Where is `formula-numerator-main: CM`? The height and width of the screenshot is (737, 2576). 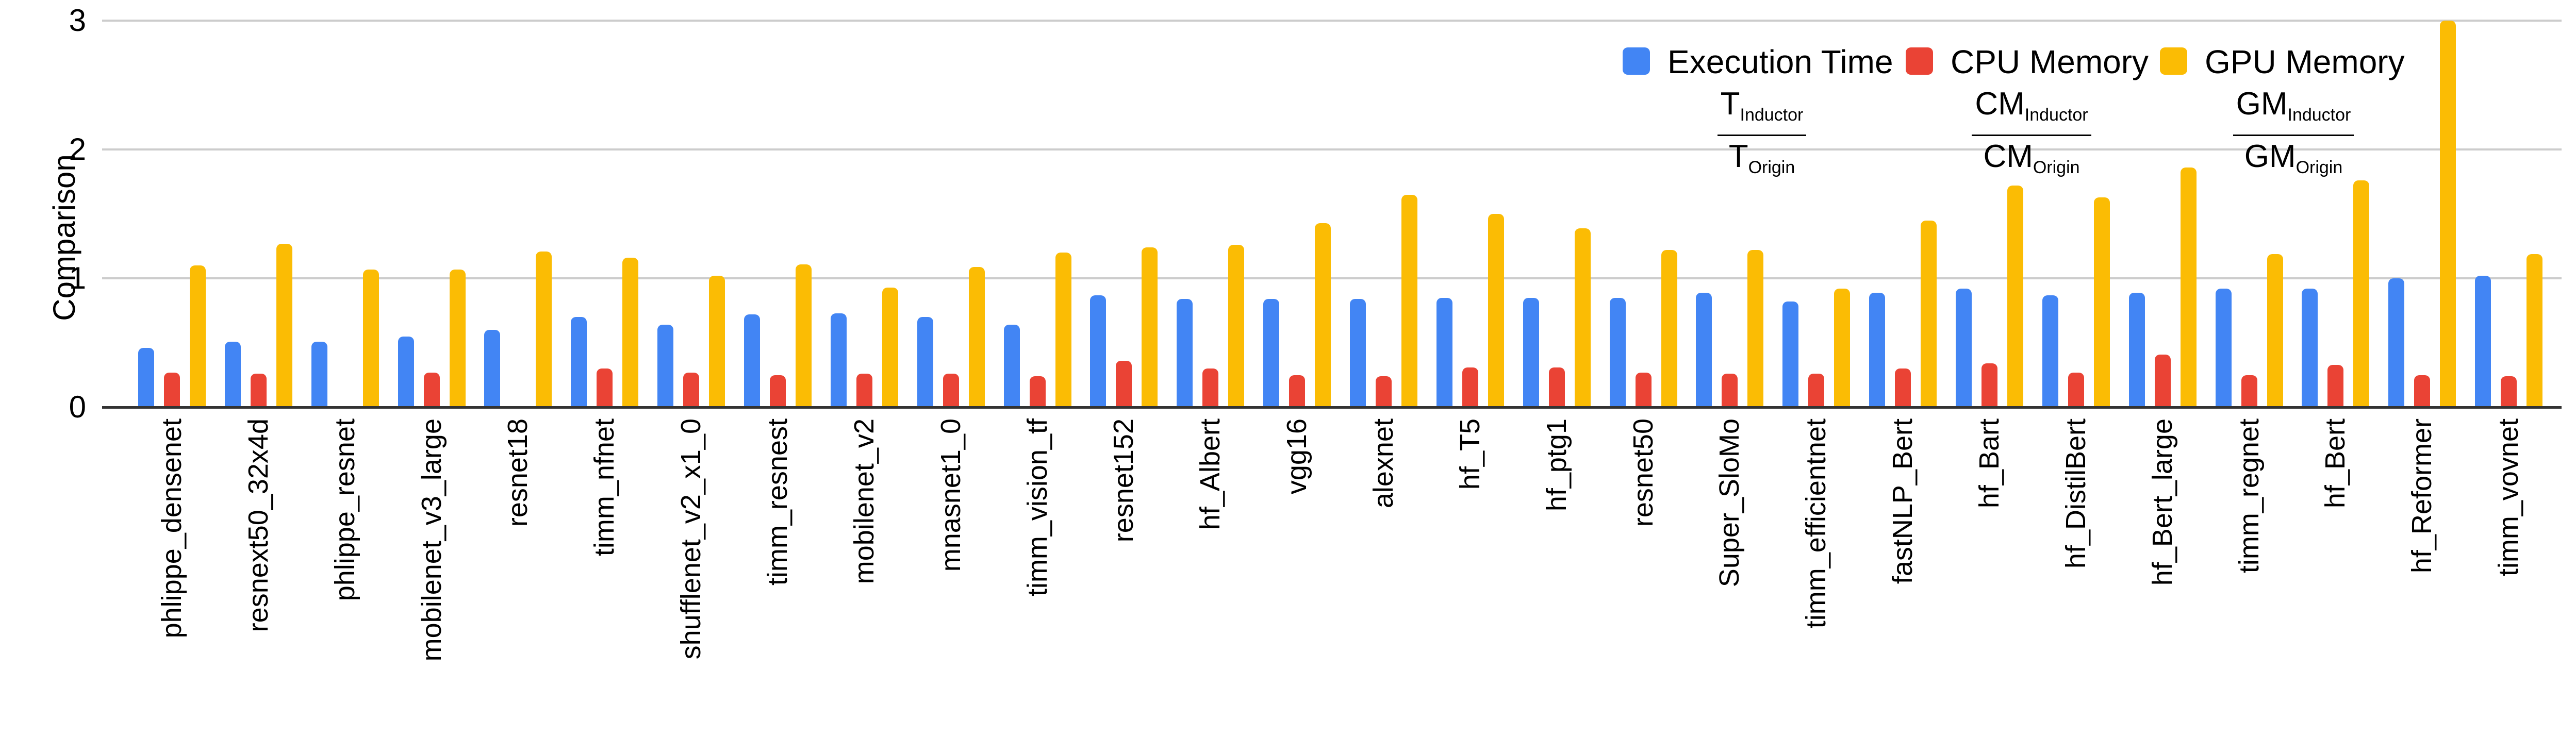
formula-numerator-main: CM is located at coordinates (2000, 104).